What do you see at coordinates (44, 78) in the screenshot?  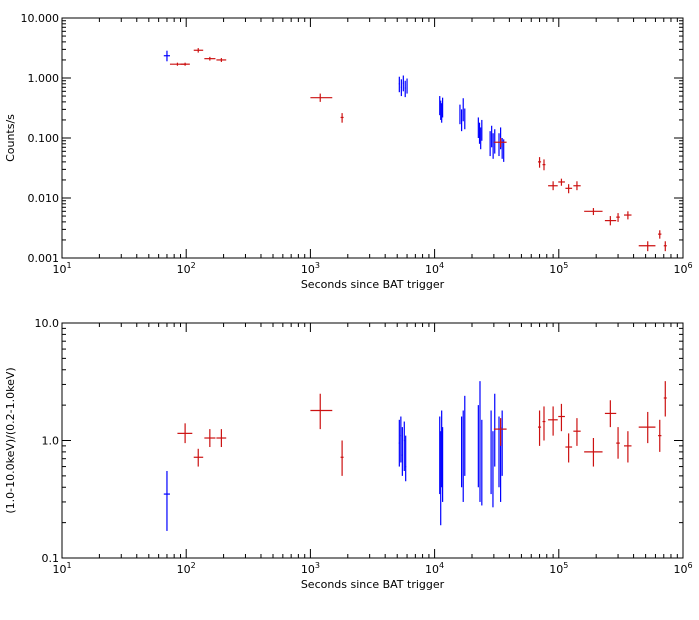 I see `y-tick-label: 1.000` at bounding box center [44, 78].